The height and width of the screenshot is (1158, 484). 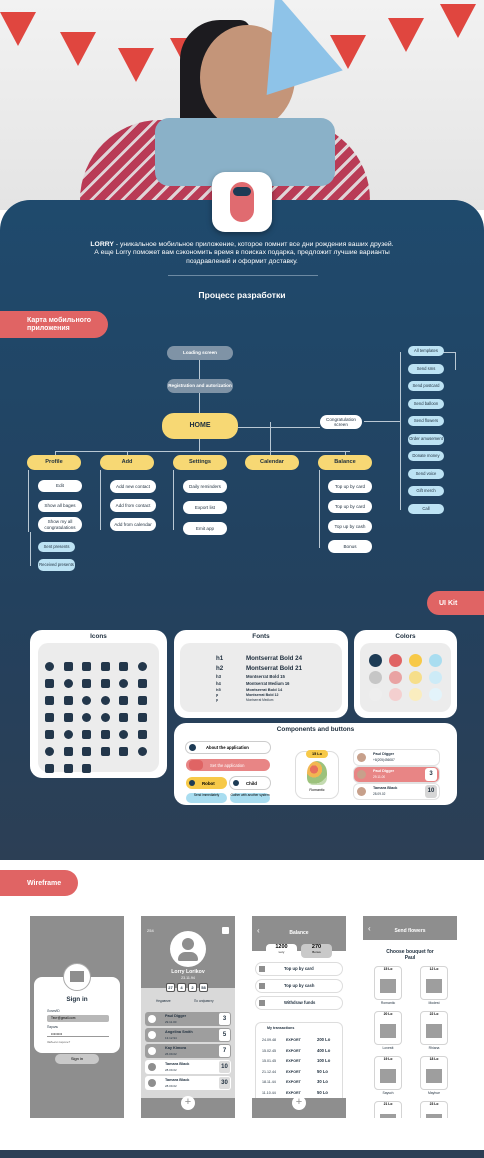 I want to click on about-app-button: About the application, so click(x=228, y=747).